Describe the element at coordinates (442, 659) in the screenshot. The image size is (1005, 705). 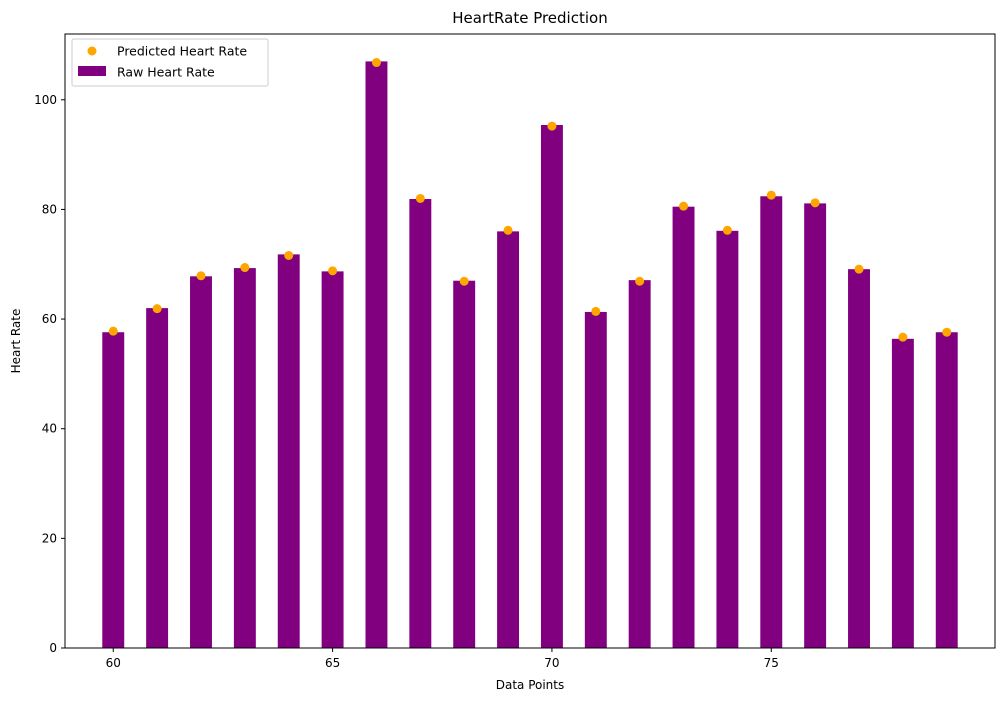
I see `x-axis-ticks: 60 65 70 75` at that location.